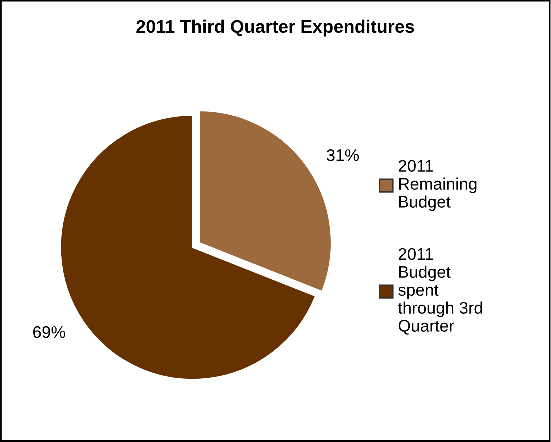 Image resolution: width=551 pixels, height=442 pixels. What do you see at coordinates (440, 291) in the screenshot?
I see `legend-label: 2011 Budget spent through 3rd Quarter` at bounding box center [440, 291].